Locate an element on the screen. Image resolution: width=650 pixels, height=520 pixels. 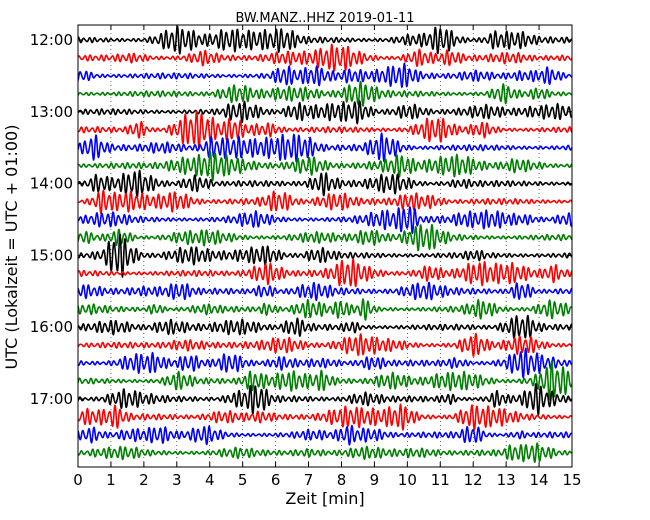
y-tick-label: 16:00 is located at coordinates (51, 327).